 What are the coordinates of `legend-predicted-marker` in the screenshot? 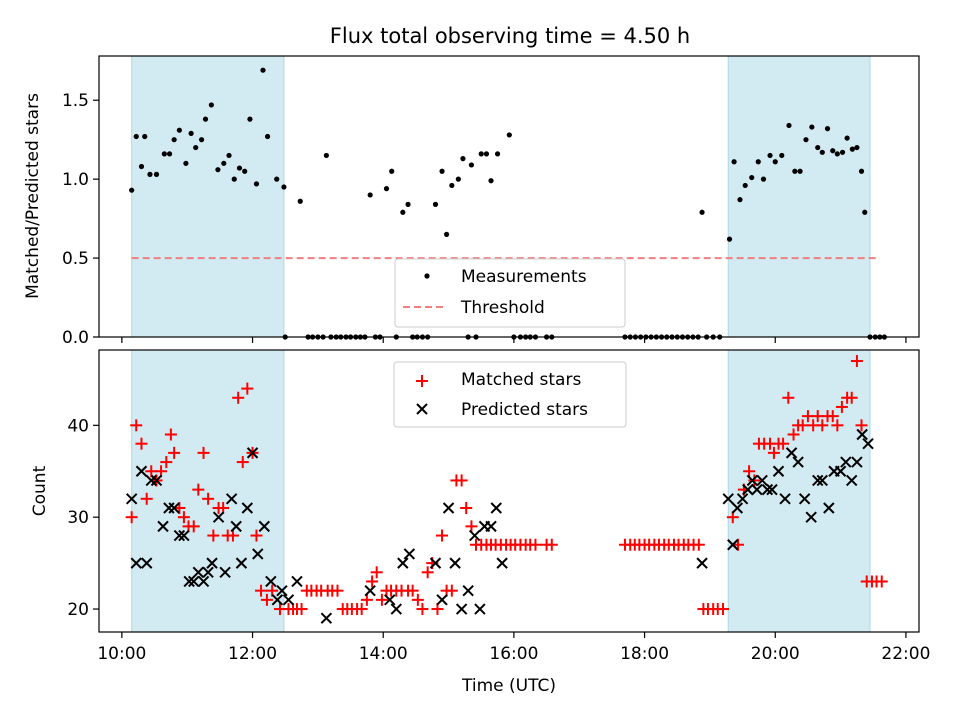 It's located at (422, 409).